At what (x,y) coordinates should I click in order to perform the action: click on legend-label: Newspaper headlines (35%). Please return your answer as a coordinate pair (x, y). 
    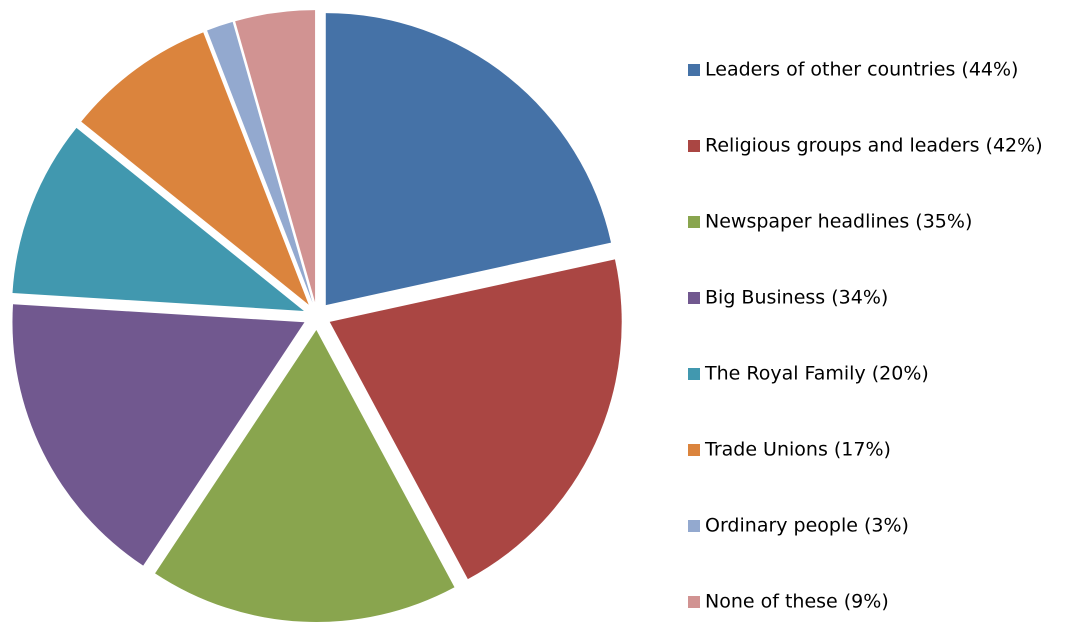
    Looking at the image, I should click on (838, 222).